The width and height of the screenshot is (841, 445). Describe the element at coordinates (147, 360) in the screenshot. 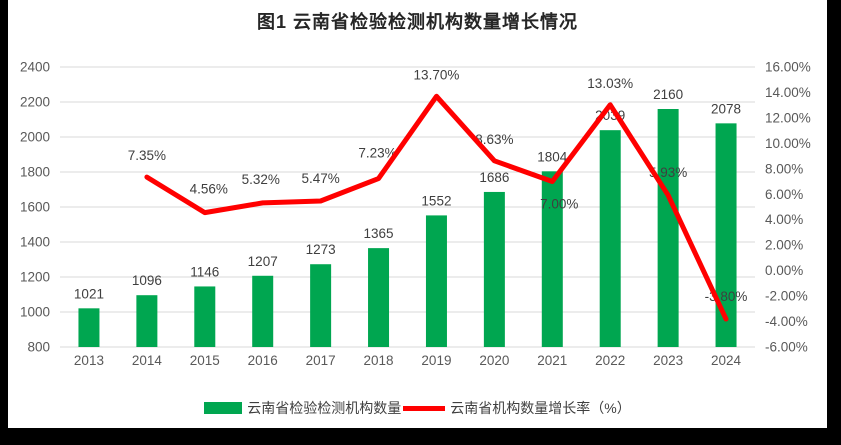

I see `x-axis-label: 2014` at that location.